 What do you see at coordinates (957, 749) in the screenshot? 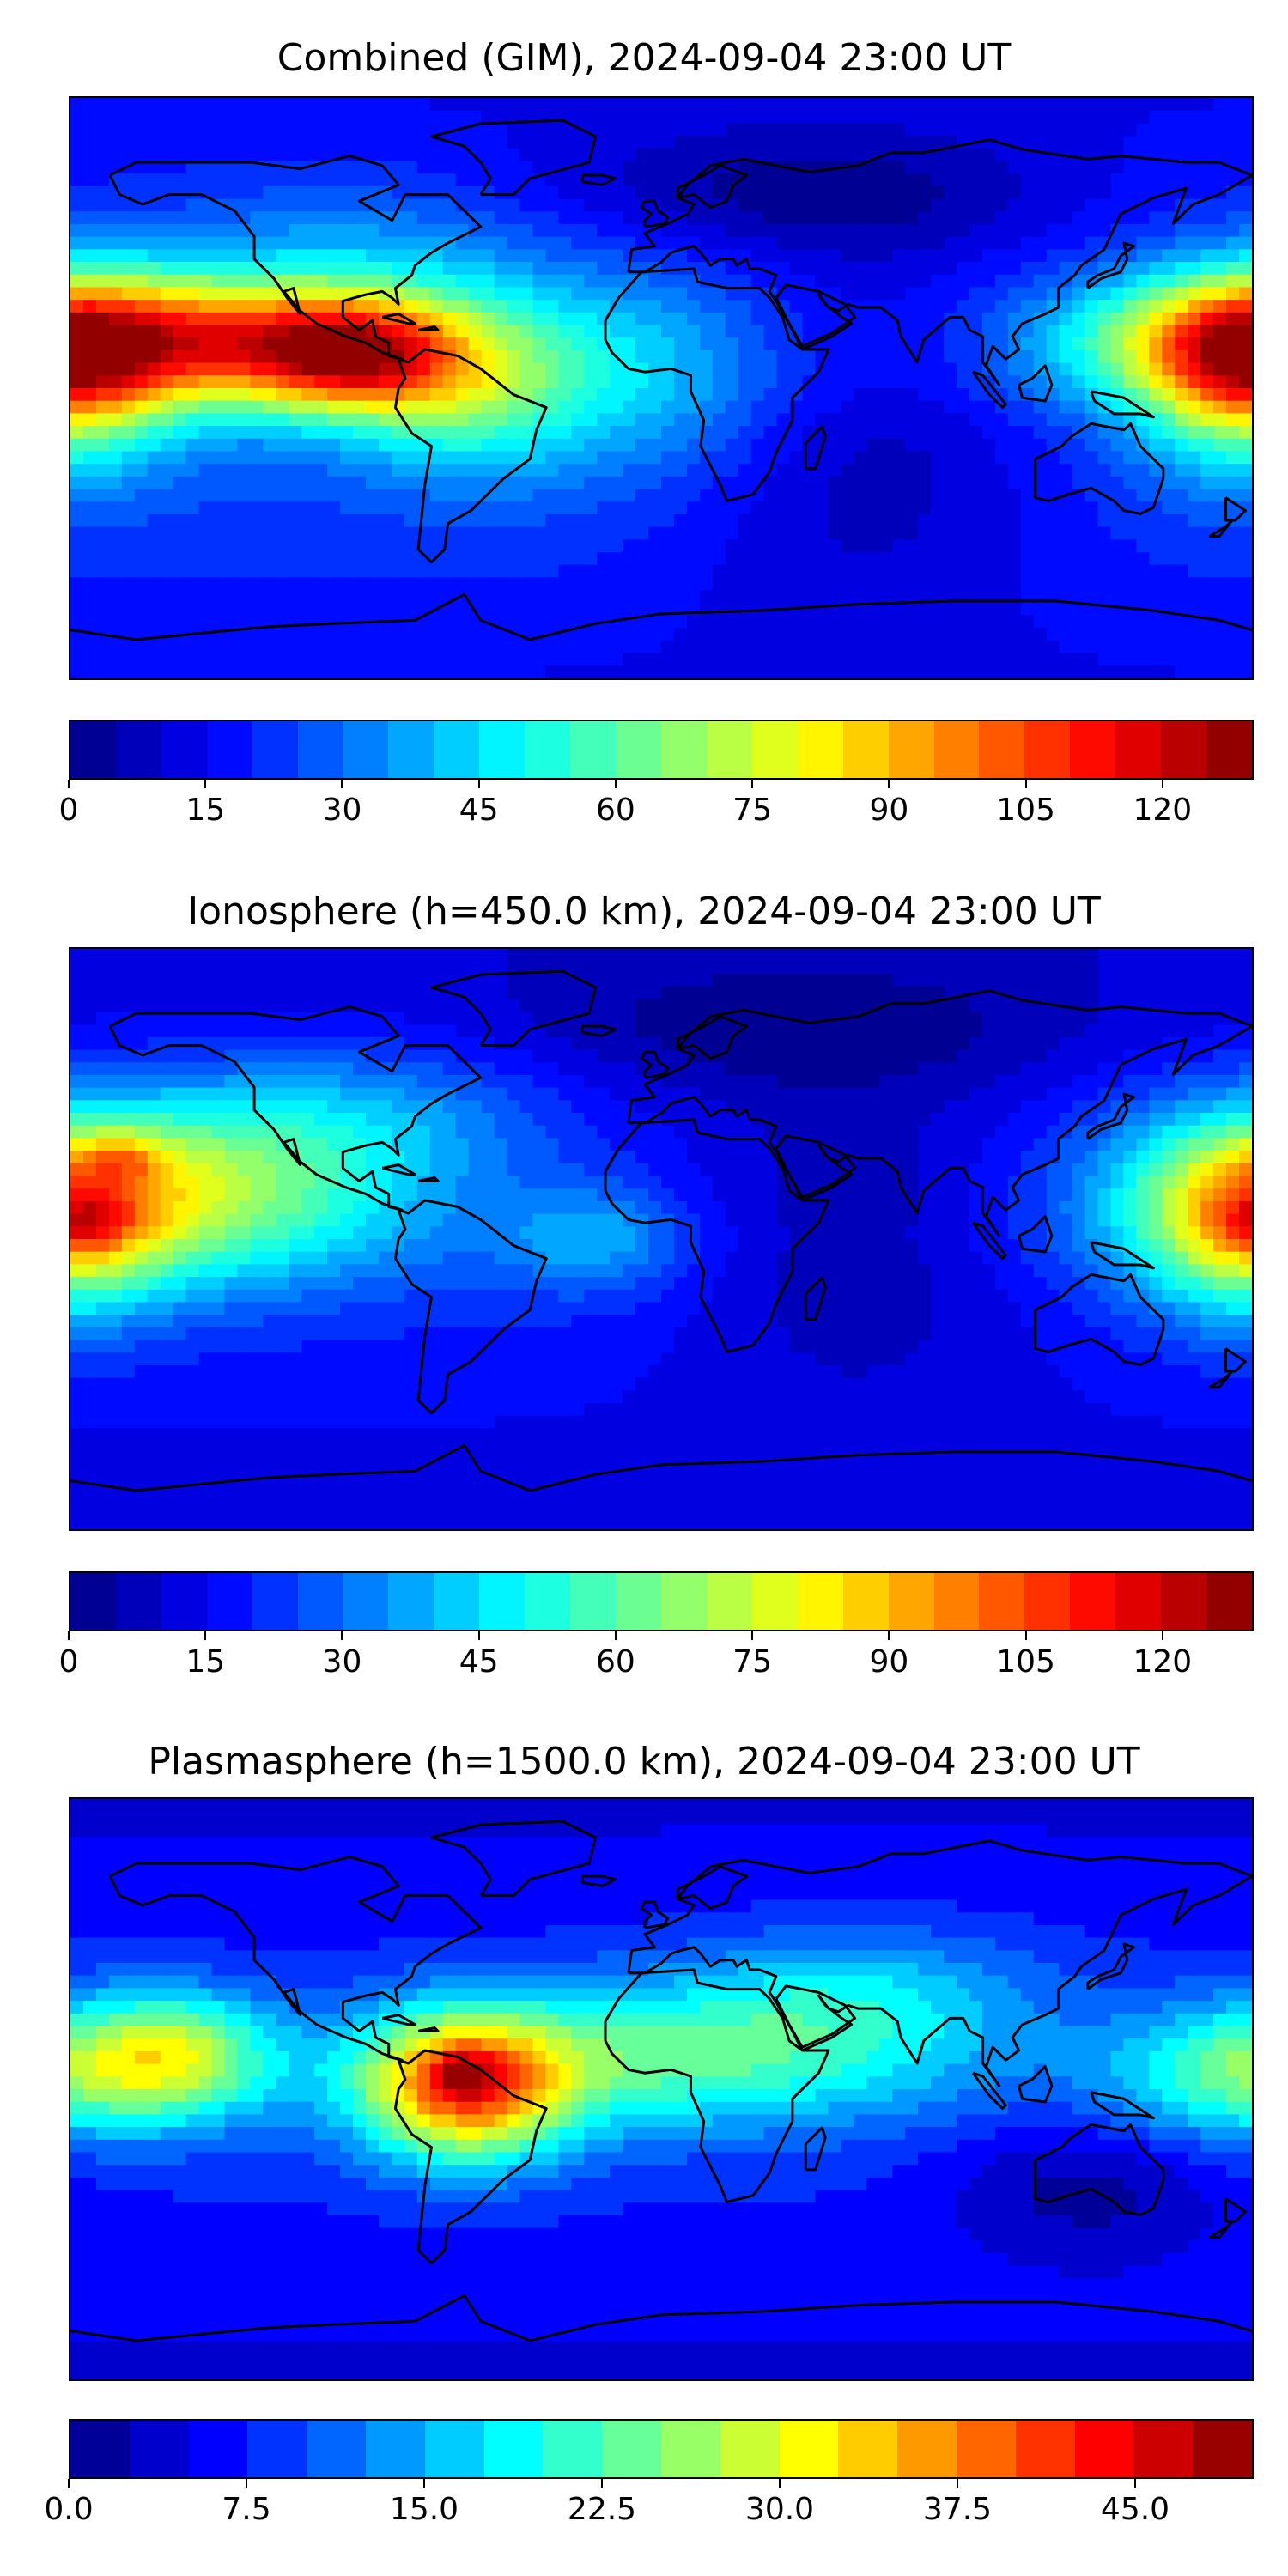
I see `colorbar-segment` at bounding box center [957, 749].